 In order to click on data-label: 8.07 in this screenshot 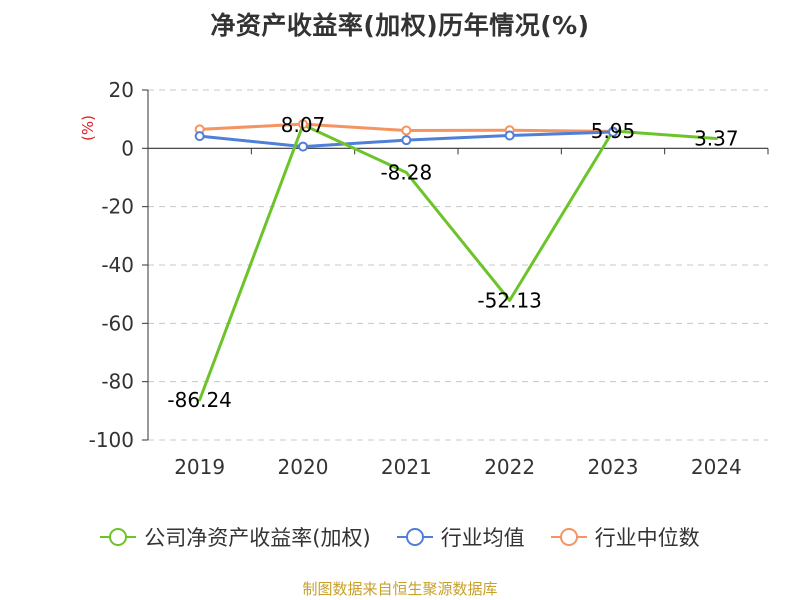, I will do `click(303, 125)`.